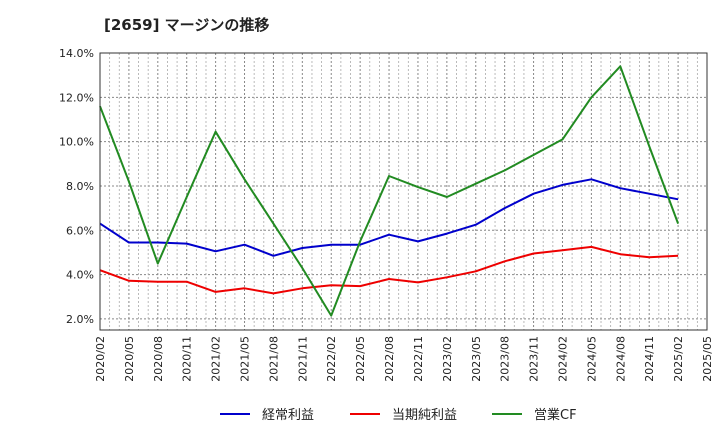 This screenshot has height=440, width=720. Describe the element at coordinates (245, 359) in the screenshot. I see `x-tick-label: 2021/05` at that location.